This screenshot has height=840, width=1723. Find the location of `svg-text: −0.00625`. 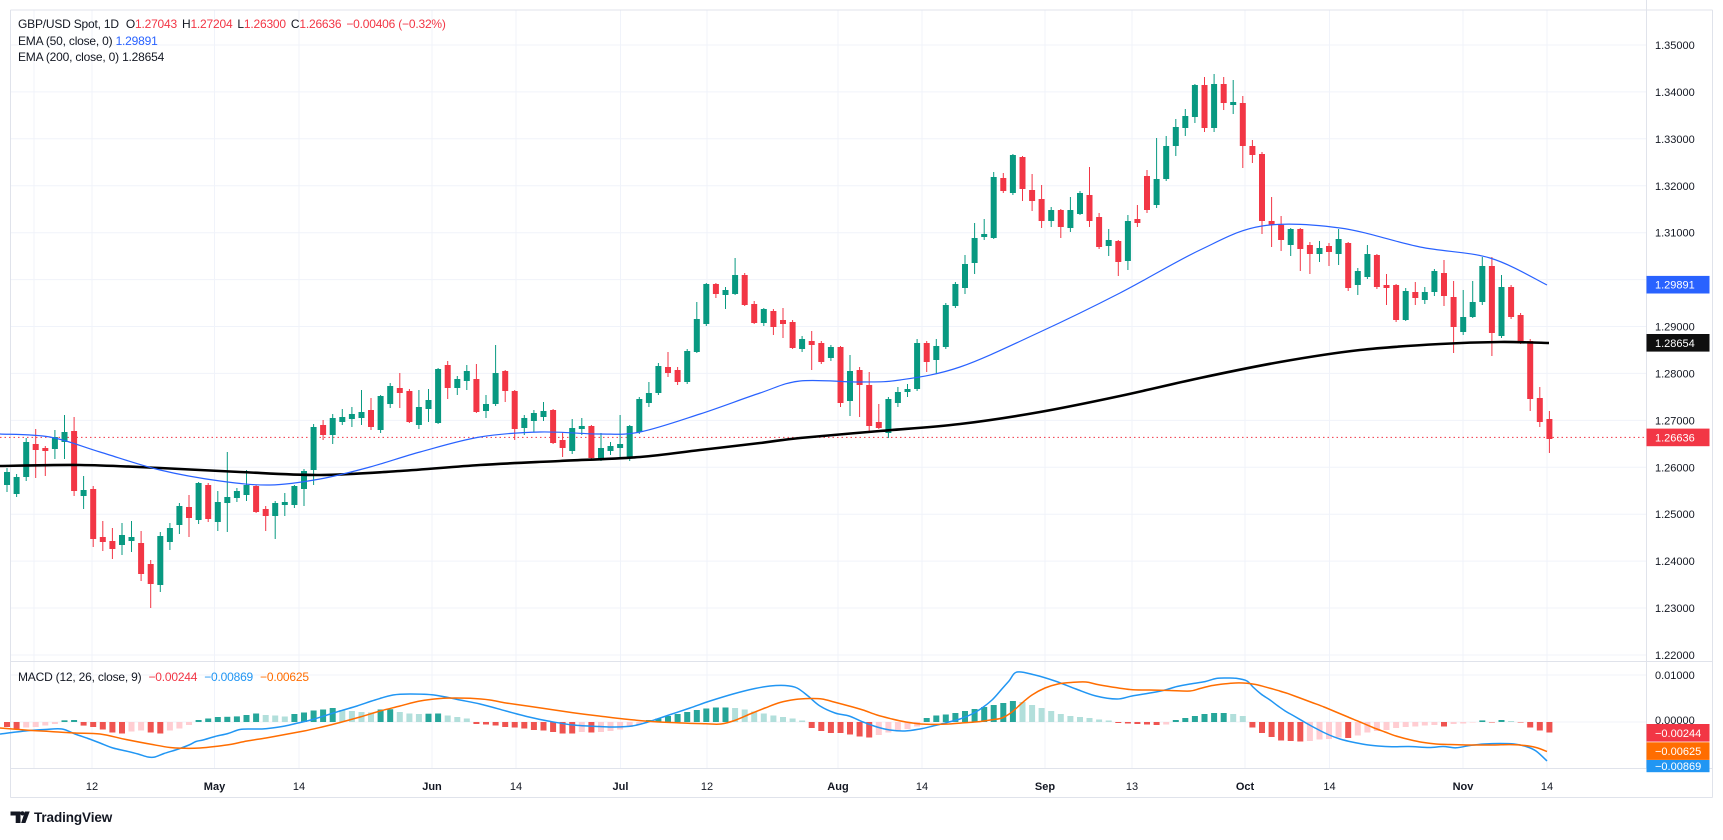

svg-text: −0.00625 is located at coordinates (1678, 752).